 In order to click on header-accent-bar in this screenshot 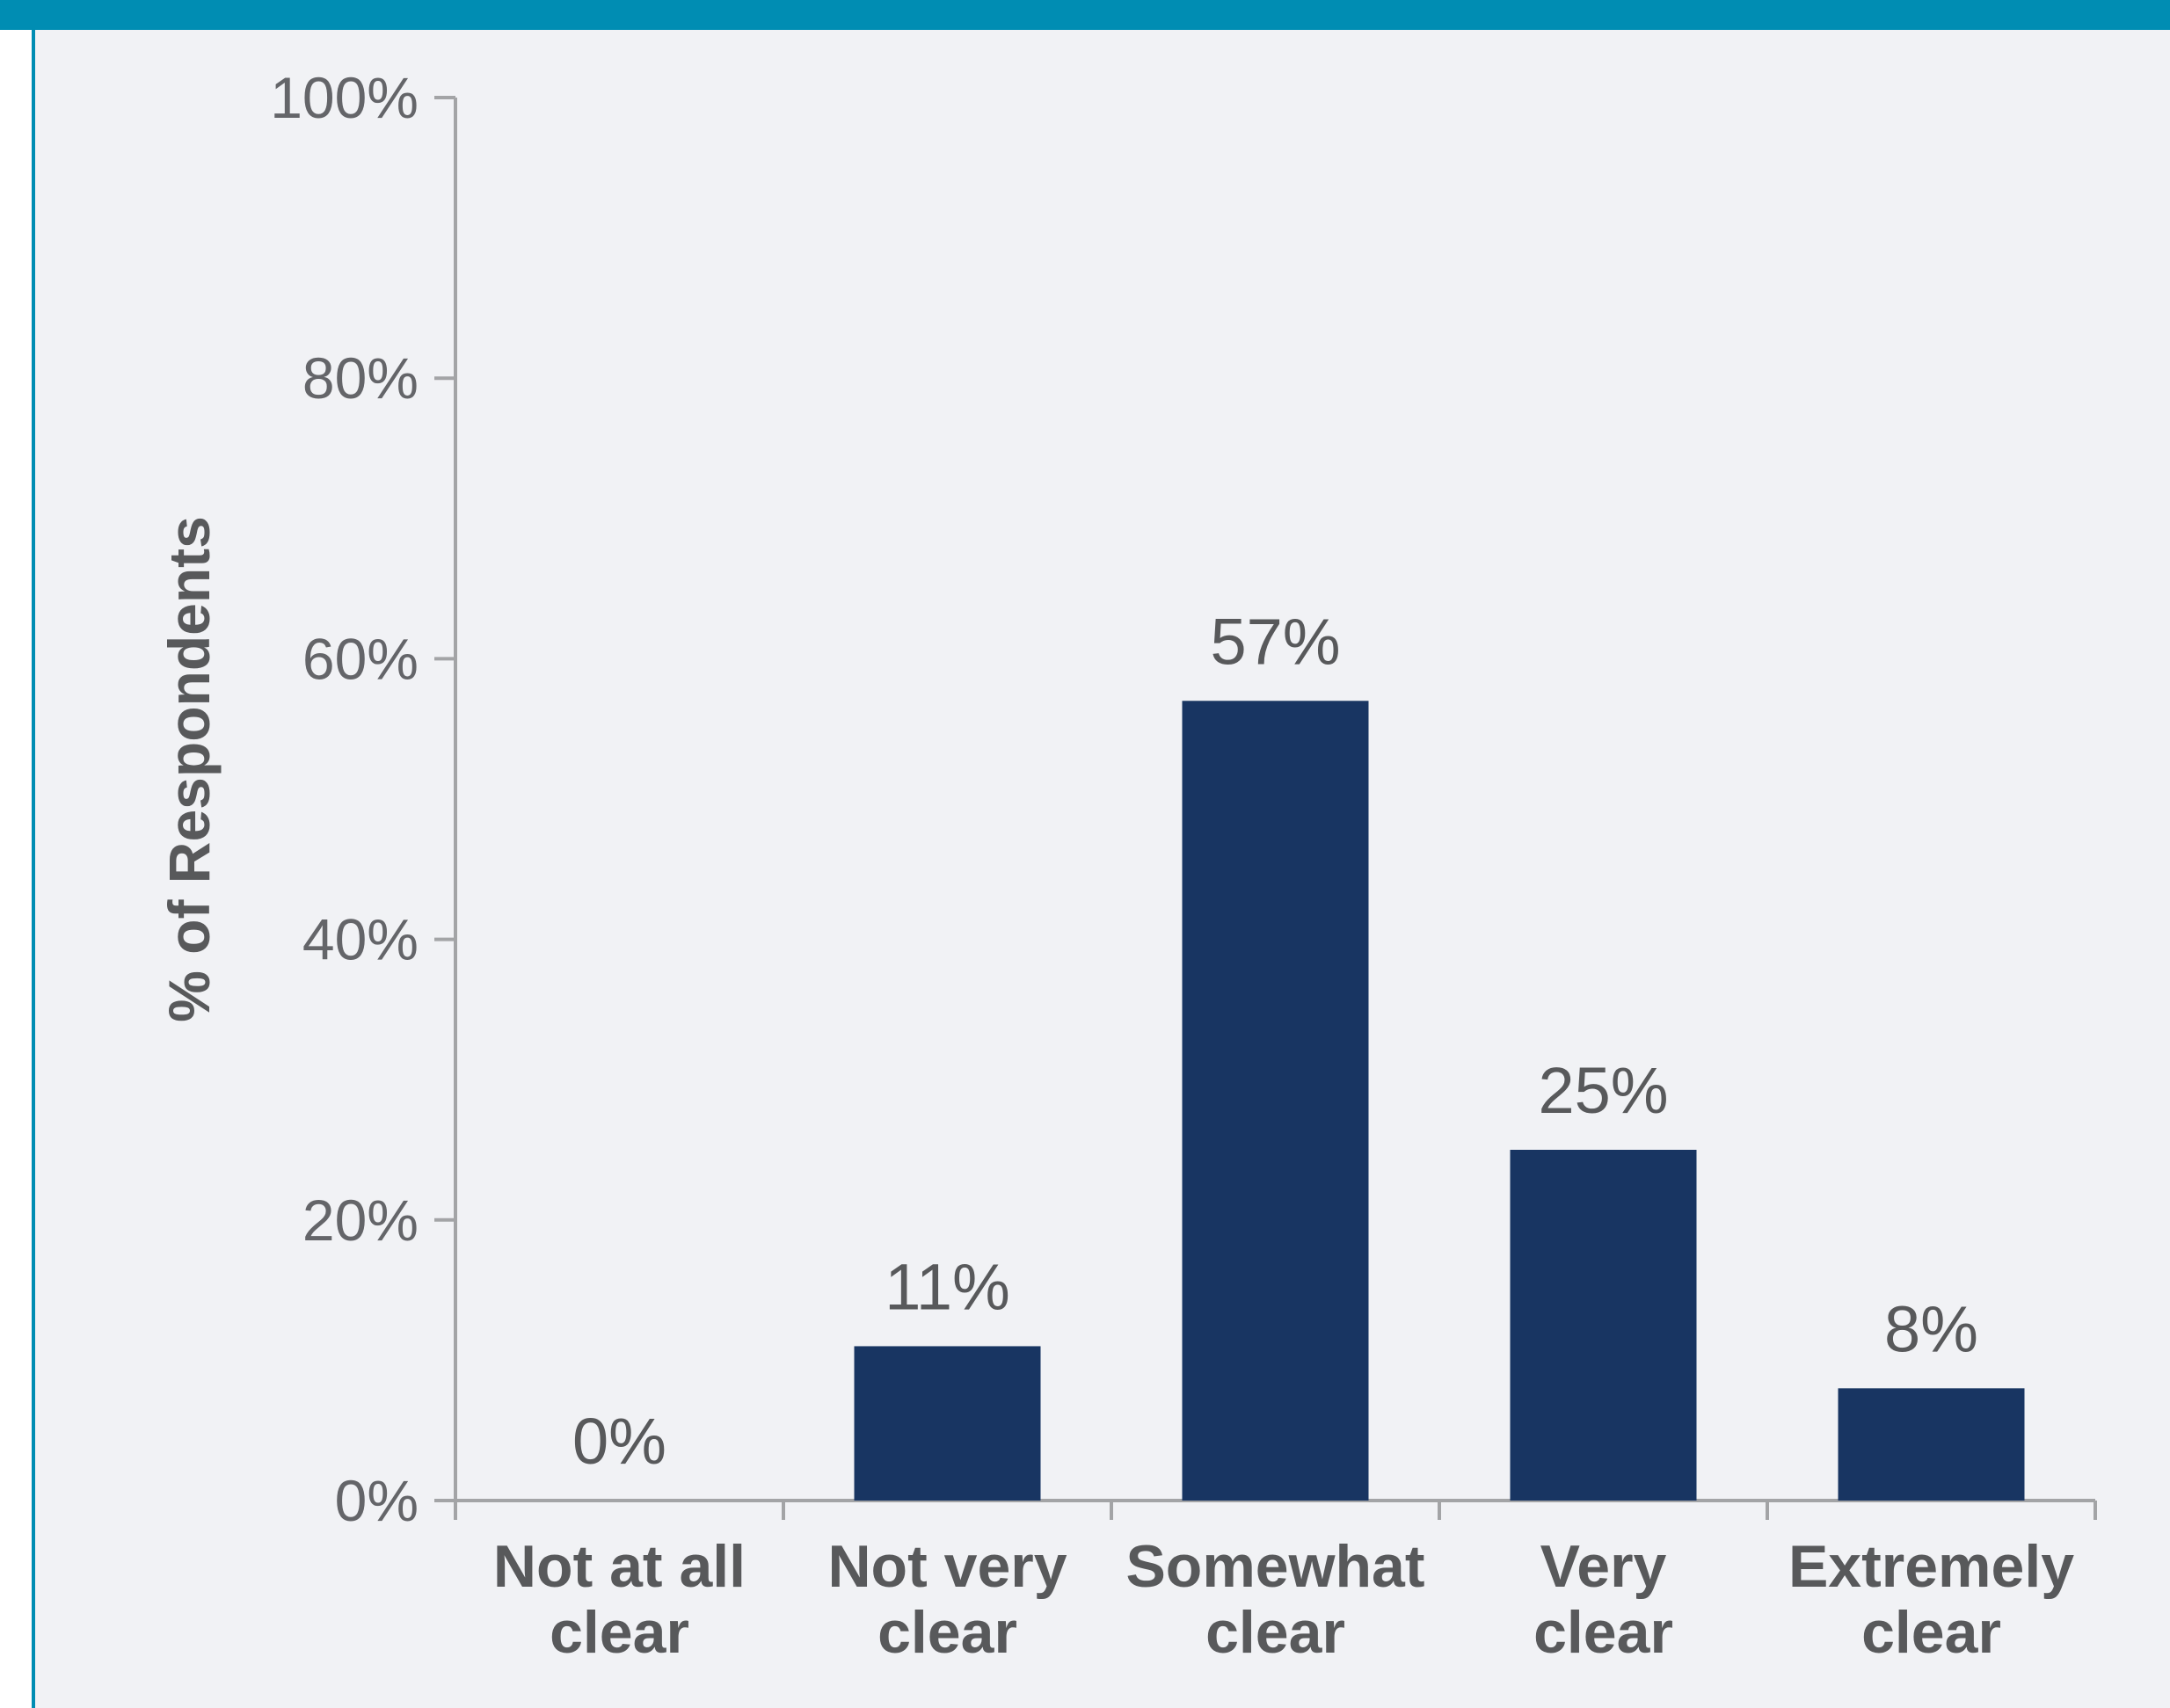, I will do `click(1085, 15)`.